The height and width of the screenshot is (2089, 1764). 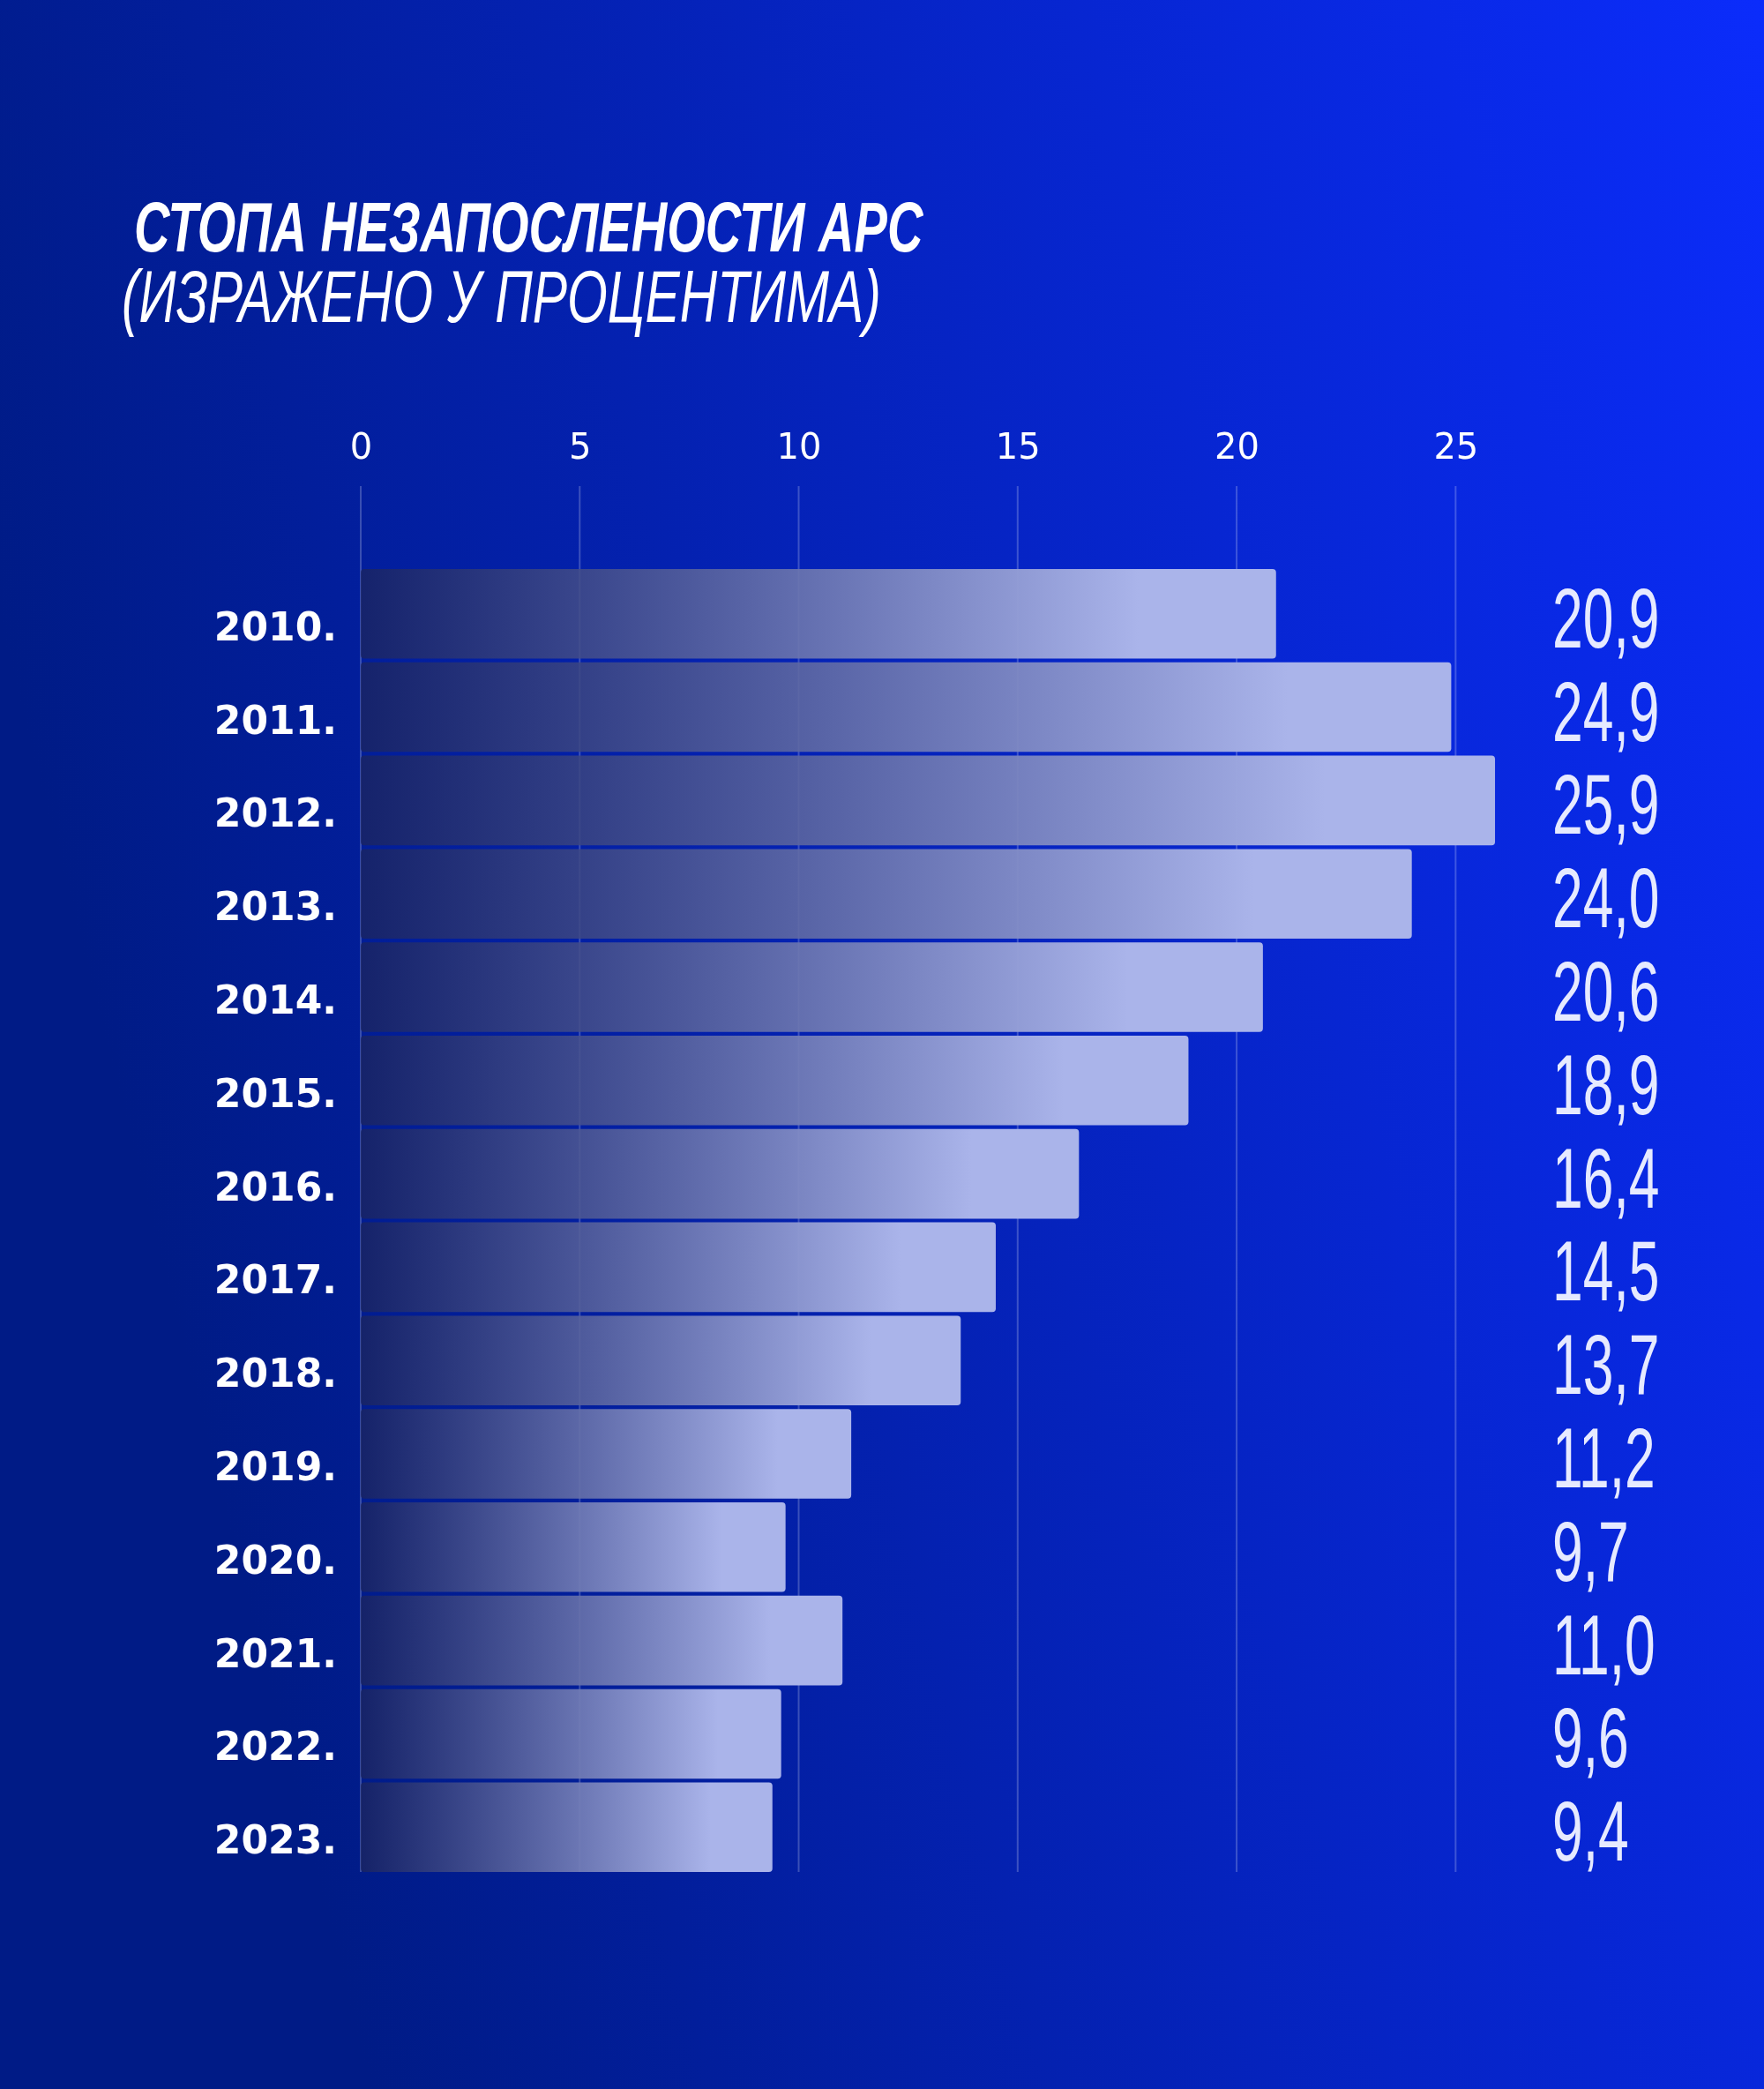 I want to click on y-tick-label: 2021., so click(x=275, y=1653).